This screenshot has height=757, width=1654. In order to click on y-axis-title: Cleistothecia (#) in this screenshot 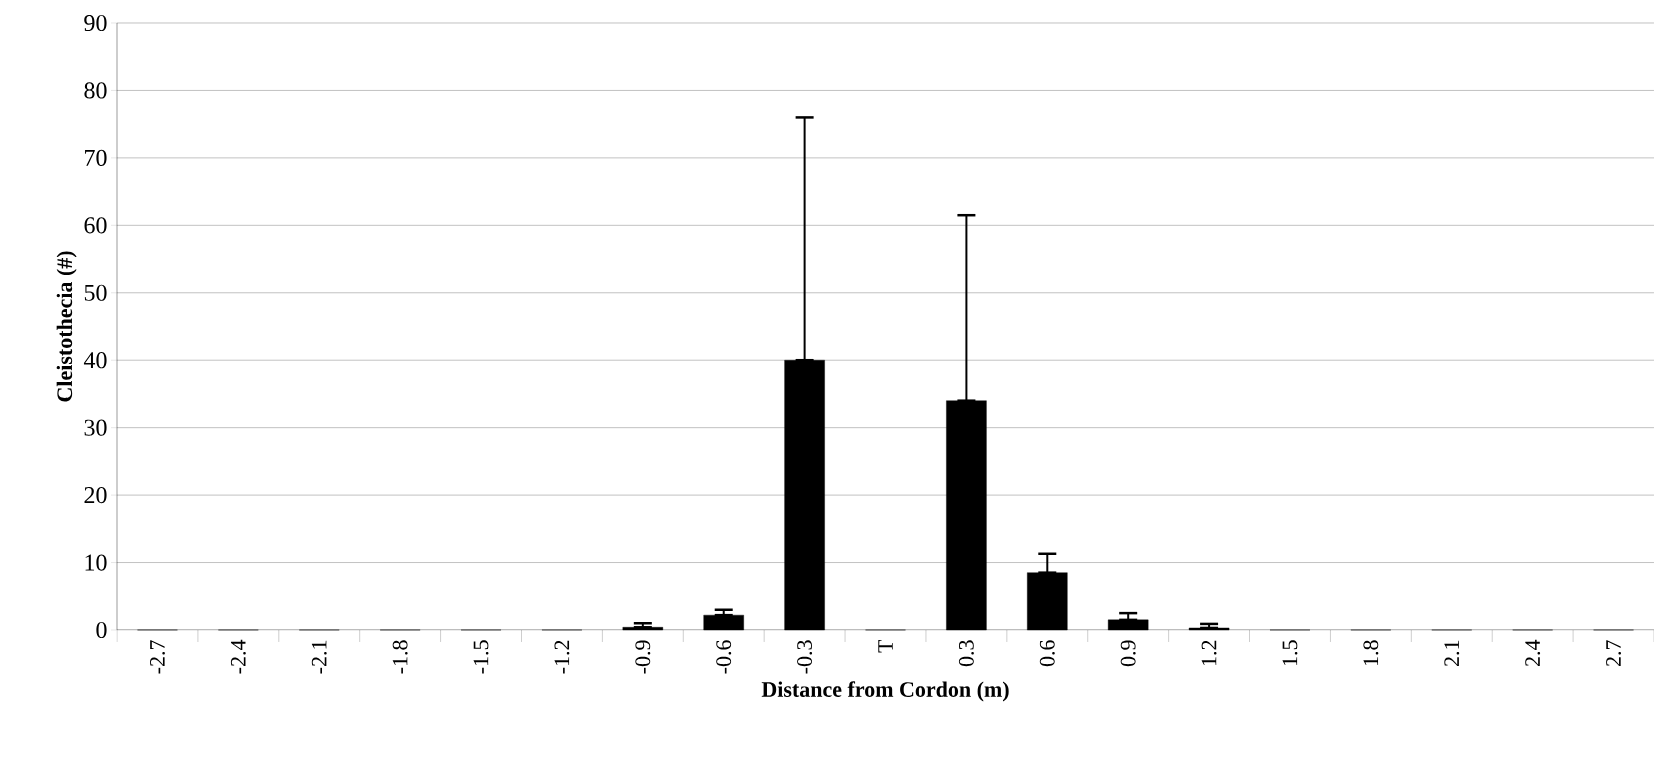, I will do `click(66, 326)`.